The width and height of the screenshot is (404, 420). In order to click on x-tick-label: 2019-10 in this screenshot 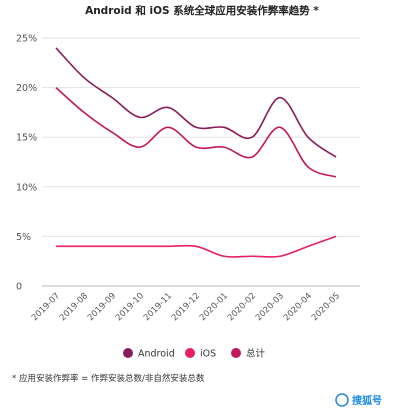, I will do `click(130, 307)`.